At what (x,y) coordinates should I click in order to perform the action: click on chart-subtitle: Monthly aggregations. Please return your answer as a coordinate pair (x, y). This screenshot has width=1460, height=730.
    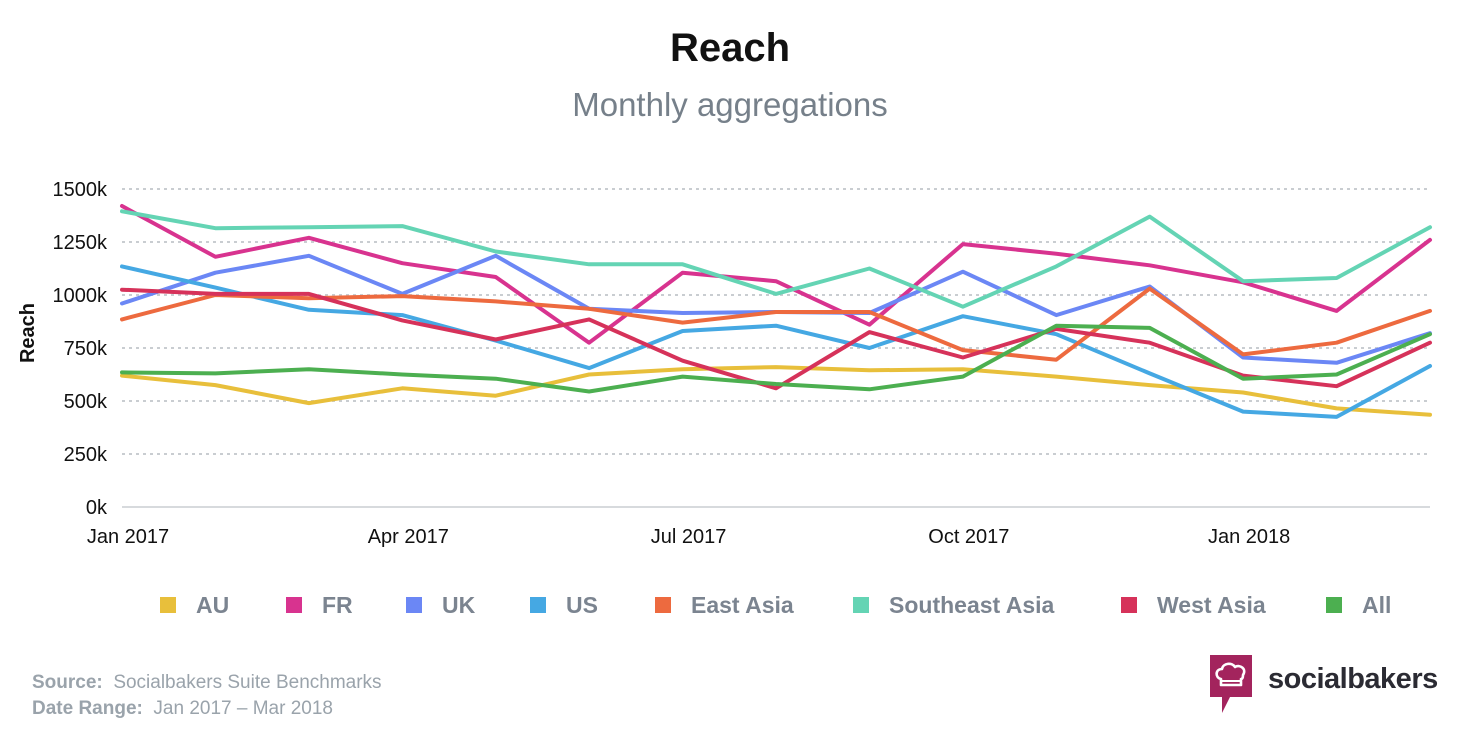
    Looking at the image, I should click on (730, 104).